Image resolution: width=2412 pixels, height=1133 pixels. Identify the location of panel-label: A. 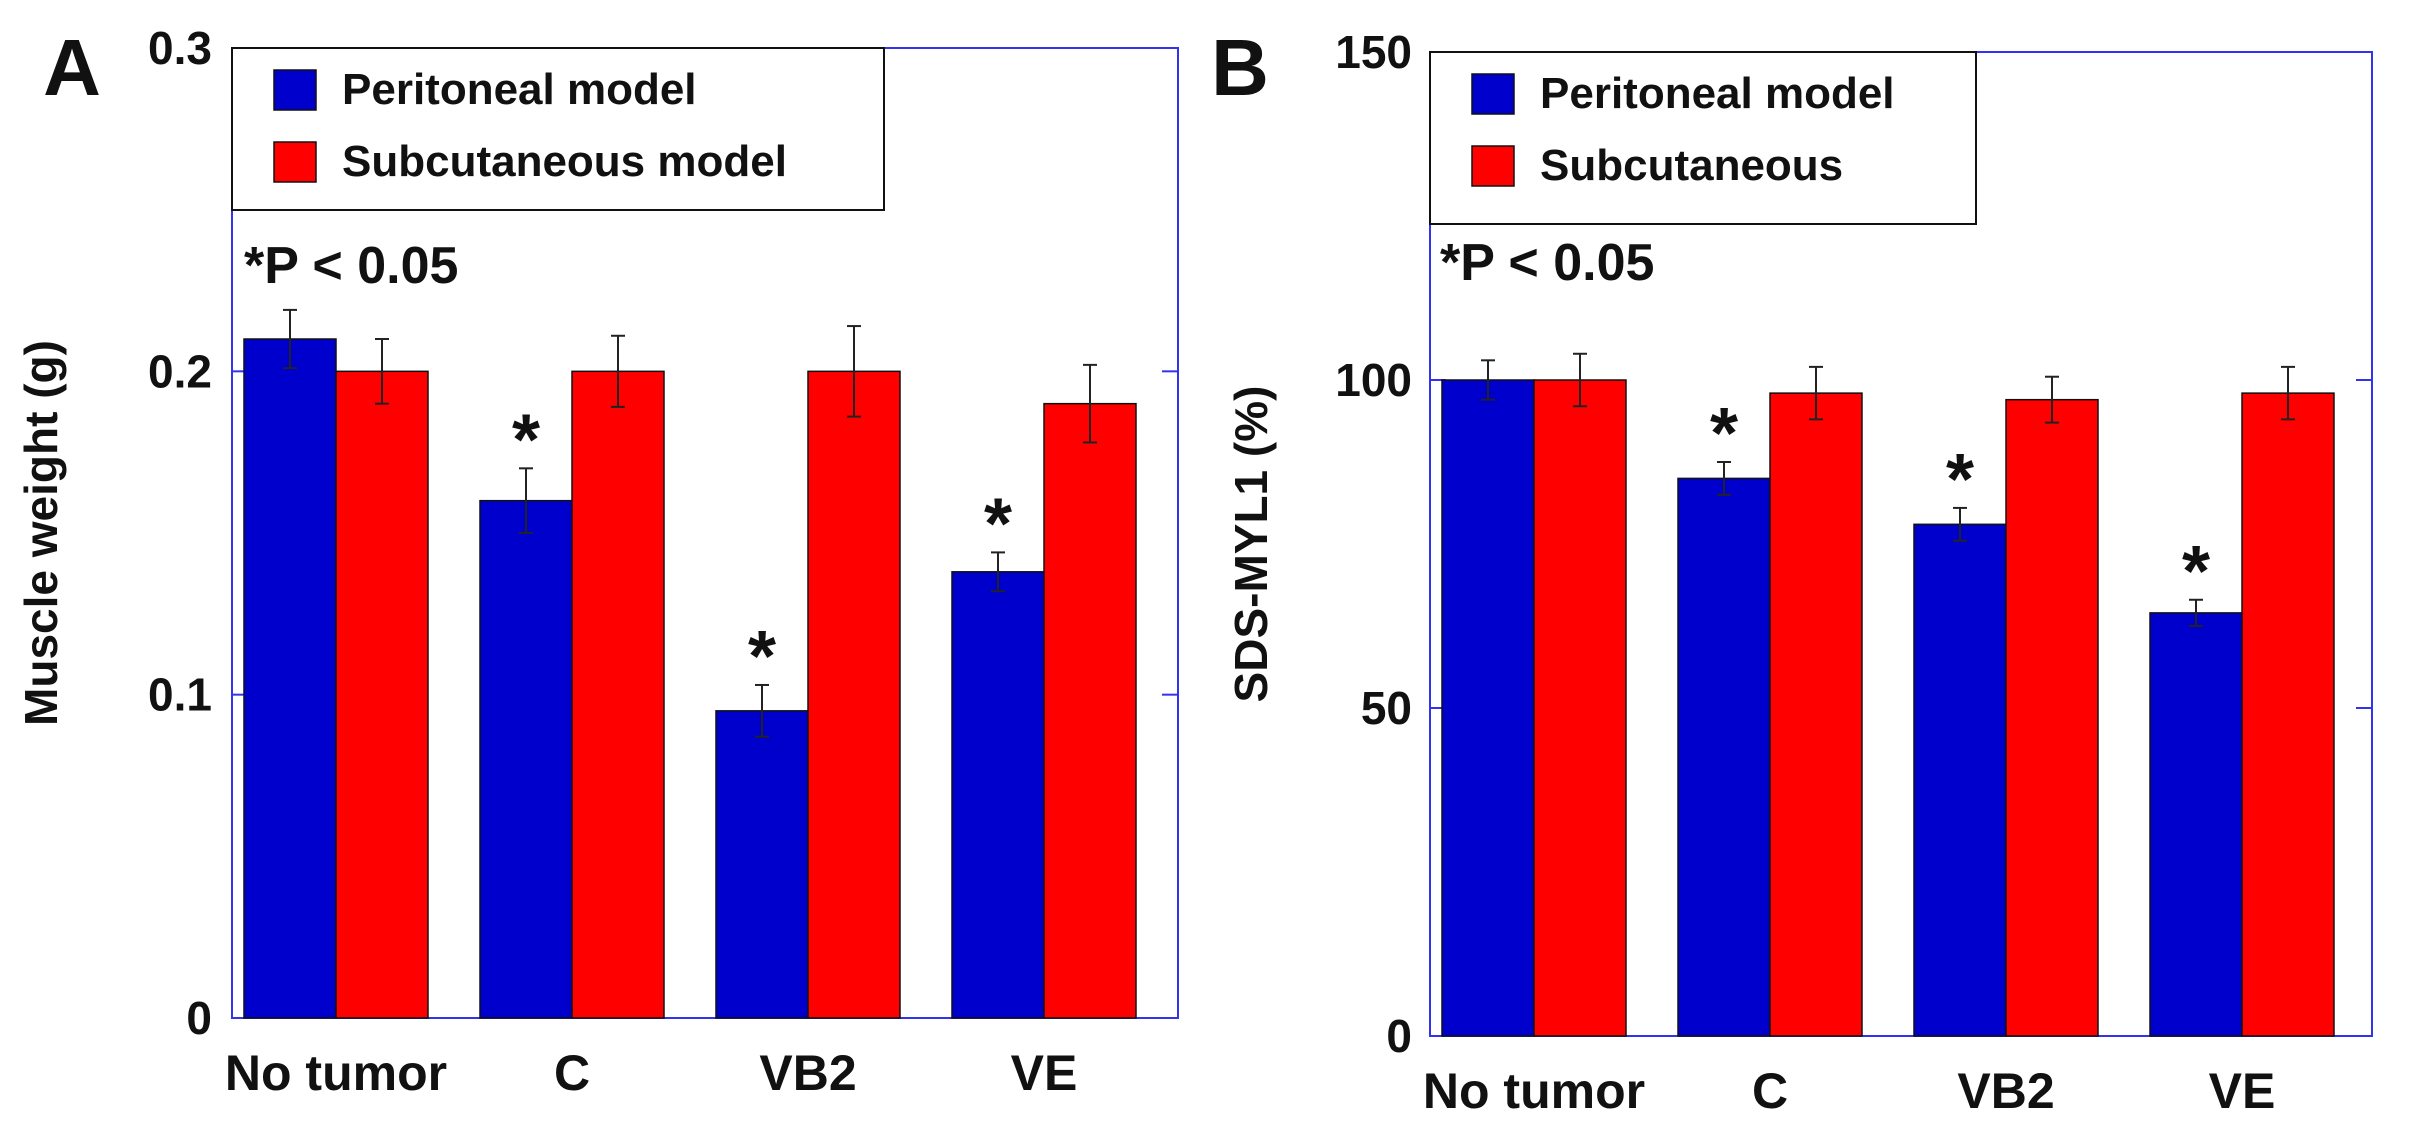
(72, 67).